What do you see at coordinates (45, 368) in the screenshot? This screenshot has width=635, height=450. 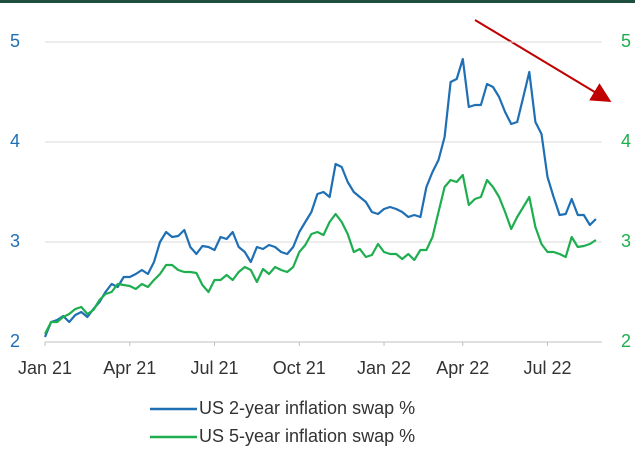 I see `x-tick-label: Jan 21` at bounding box center [45, 368].